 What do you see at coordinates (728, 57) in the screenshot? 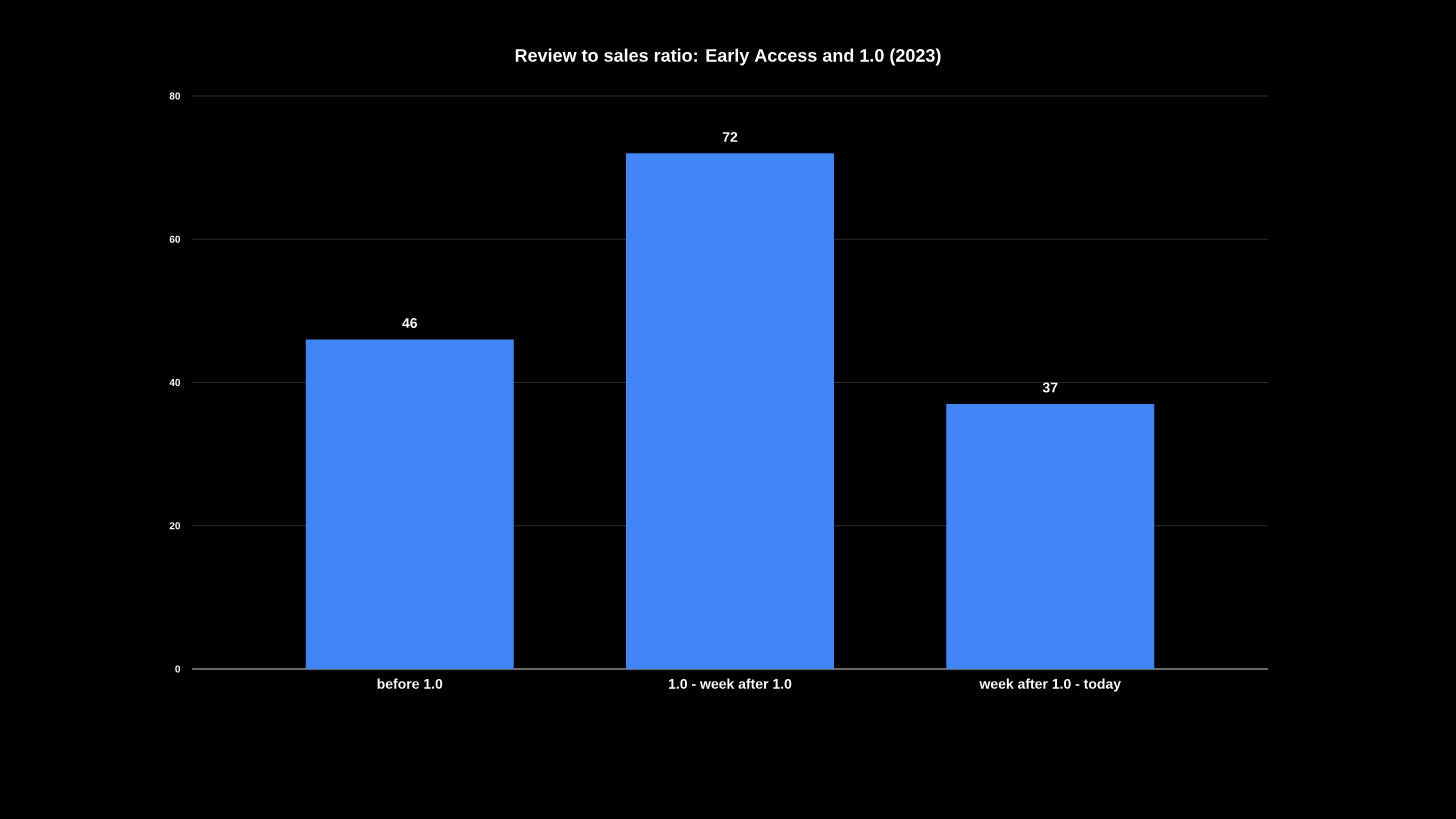
I see `chart-title: Review to sales ratio: Early Access and 1.0 (2023)` at bounding box center [728, 57].